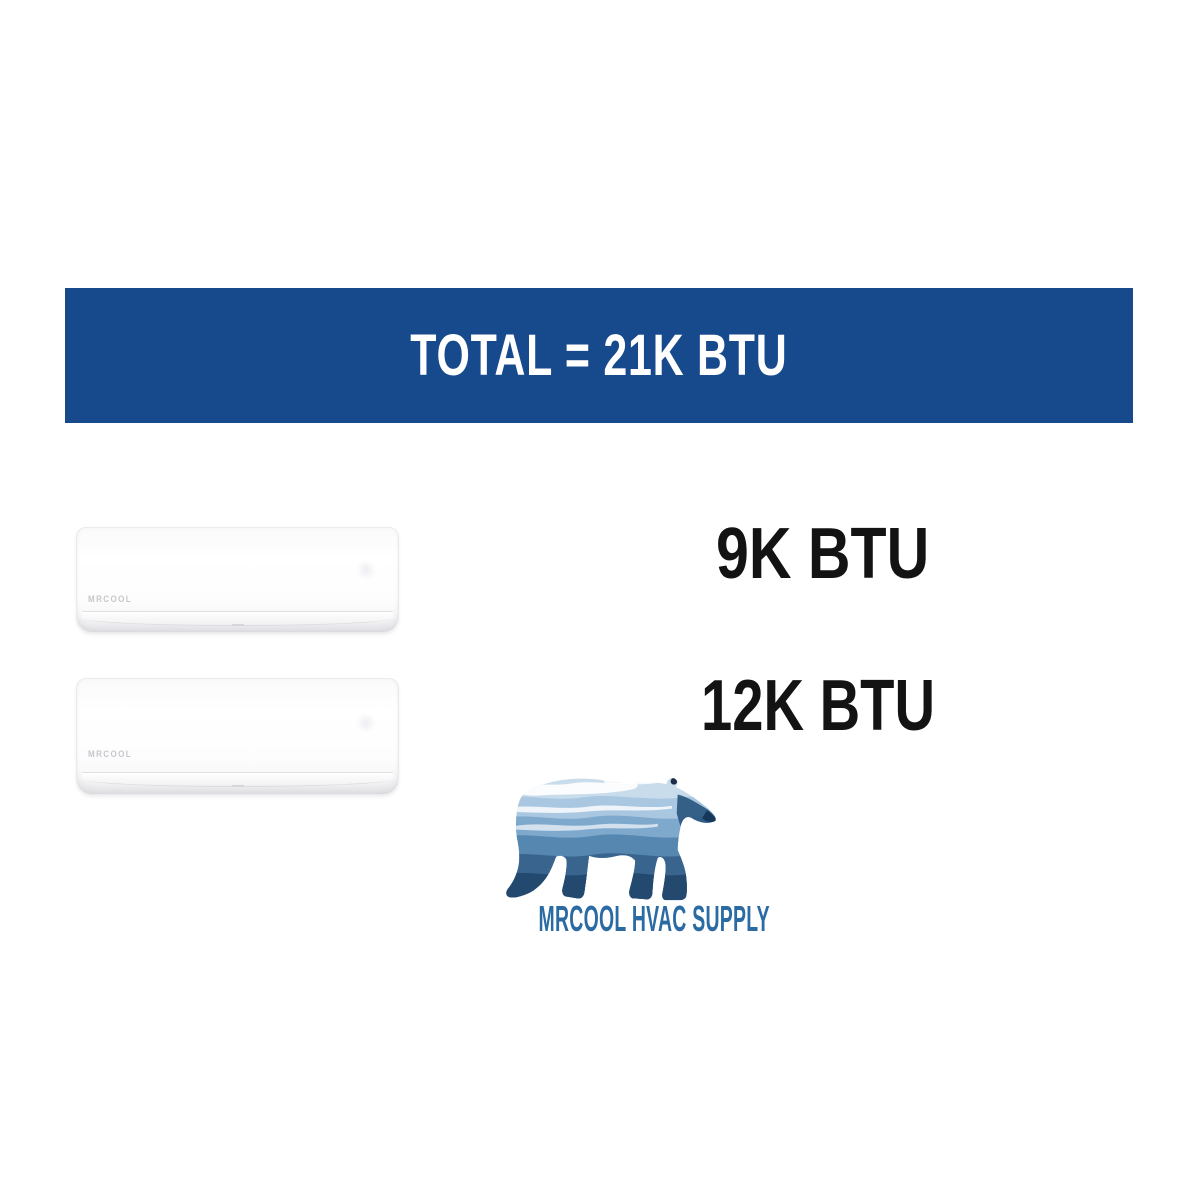 The height and width of the screenshot is (1200, 1200). I want to click on total-btu-text: TOTAL = 21K BTU, so click(599, 355).